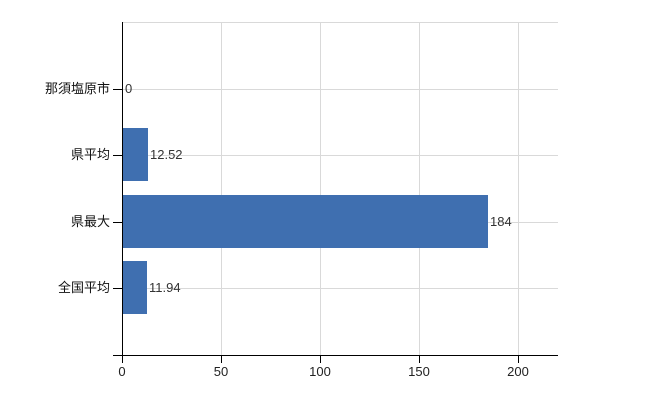 This screenshot has width=650, height=400. What do you see at coordinates (83, 287) in the screenshot?
I see `category-label: 全国平均` at bounding box center [83, 287].